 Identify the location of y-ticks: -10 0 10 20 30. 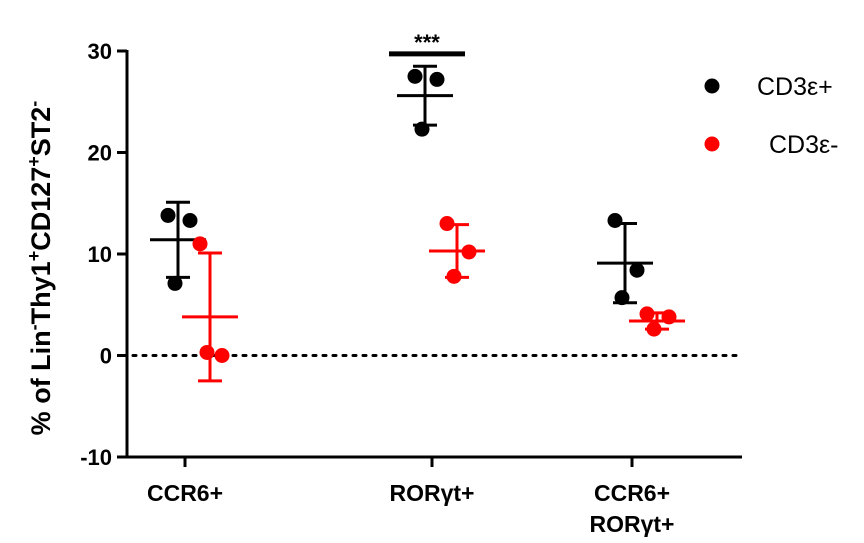
(103, 254).